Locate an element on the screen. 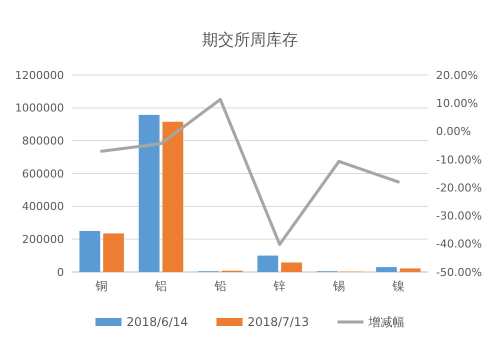 This screenshot has width=500, height=362. y-tick-label: 800000 is located at coordinates (43, 141).